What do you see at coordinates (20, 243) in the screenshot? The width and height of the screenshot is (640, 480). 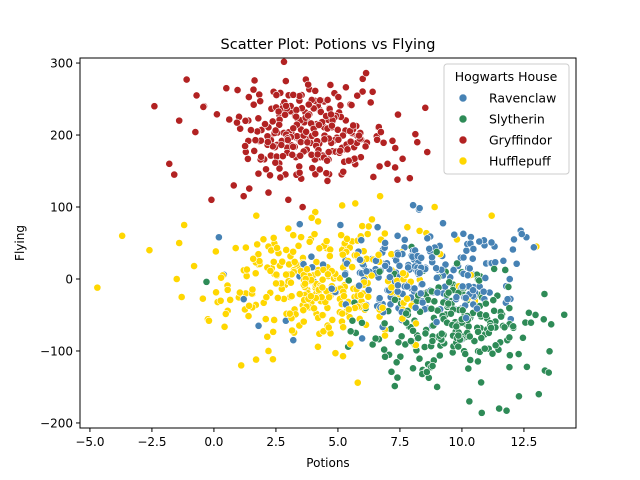 I see `y-axis-label: Flying` at bounding box center [20, 243].